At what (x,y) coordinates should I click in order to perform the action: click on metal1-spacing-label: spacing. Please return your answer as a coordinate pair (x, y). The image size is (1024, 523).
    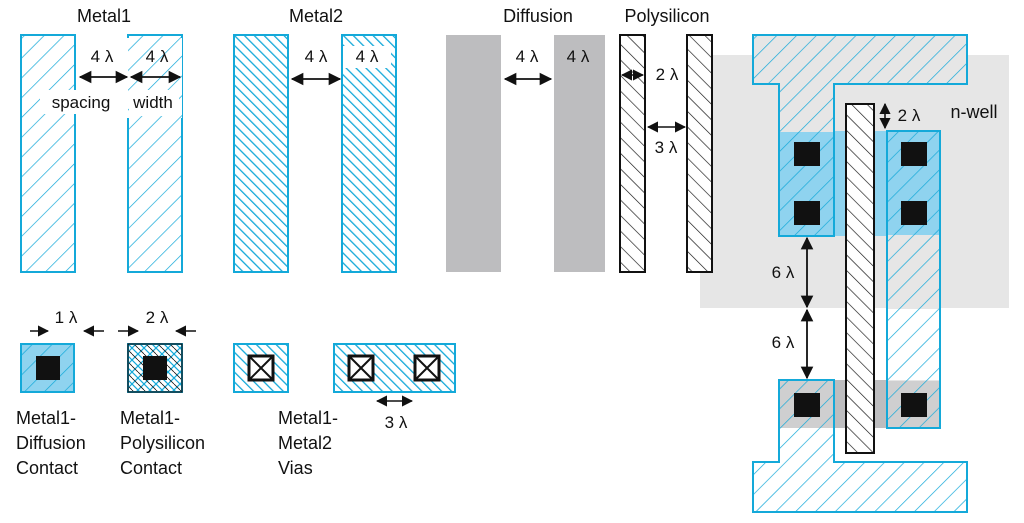
    Looking at the image, I should click on (81, 102).